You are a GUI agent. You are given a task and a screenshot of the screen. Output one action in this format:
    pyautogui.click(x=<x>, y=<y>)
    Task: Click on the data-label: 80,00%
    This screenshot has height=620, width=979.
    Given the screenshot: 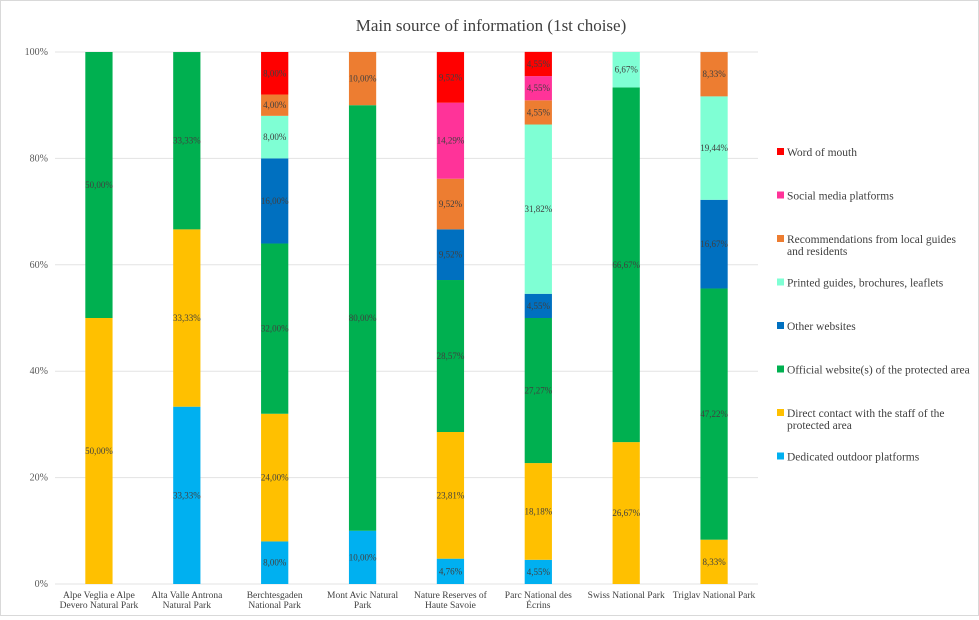 What is the action you would take?
    pyautogui.click(x=363, y=318)
    